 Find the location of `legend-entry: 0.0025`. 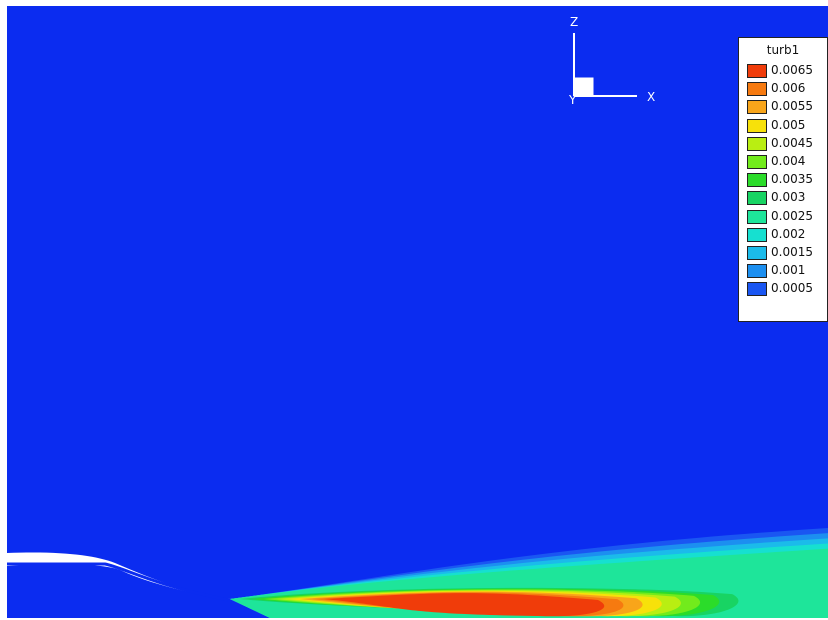

legend-entry: 0.0025 is located at coordinates (787, 217).